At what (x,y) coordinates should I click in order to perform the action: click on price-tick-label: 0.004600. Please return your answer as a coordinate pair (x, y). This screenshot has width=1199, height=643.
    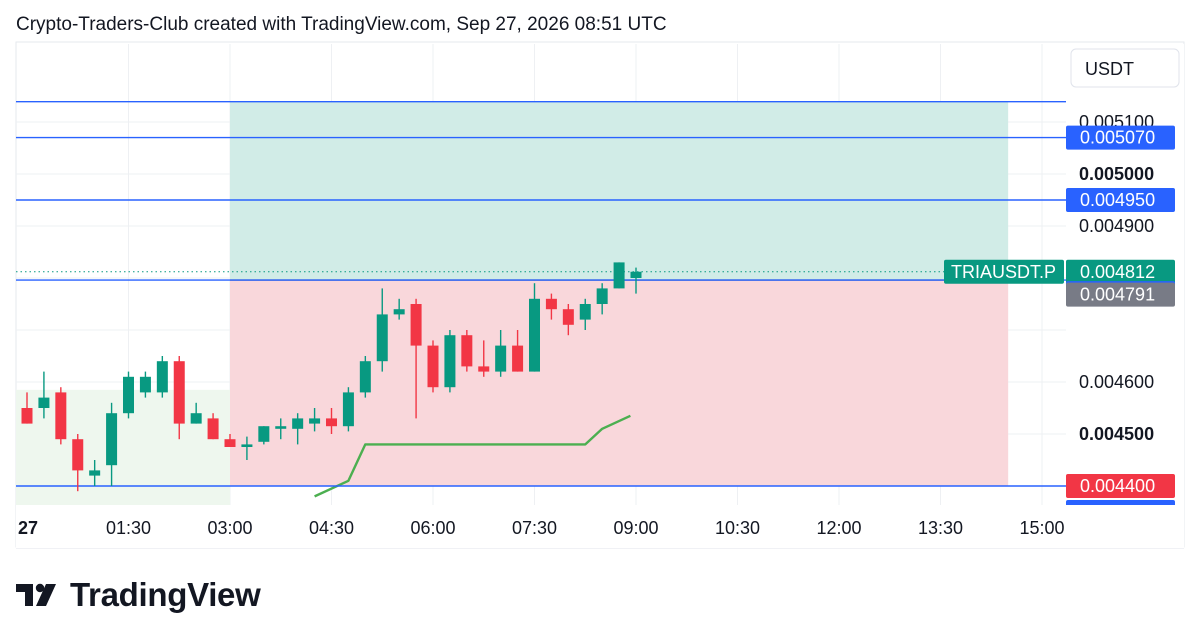
    Looking at the image, I should click on (1116, 382).